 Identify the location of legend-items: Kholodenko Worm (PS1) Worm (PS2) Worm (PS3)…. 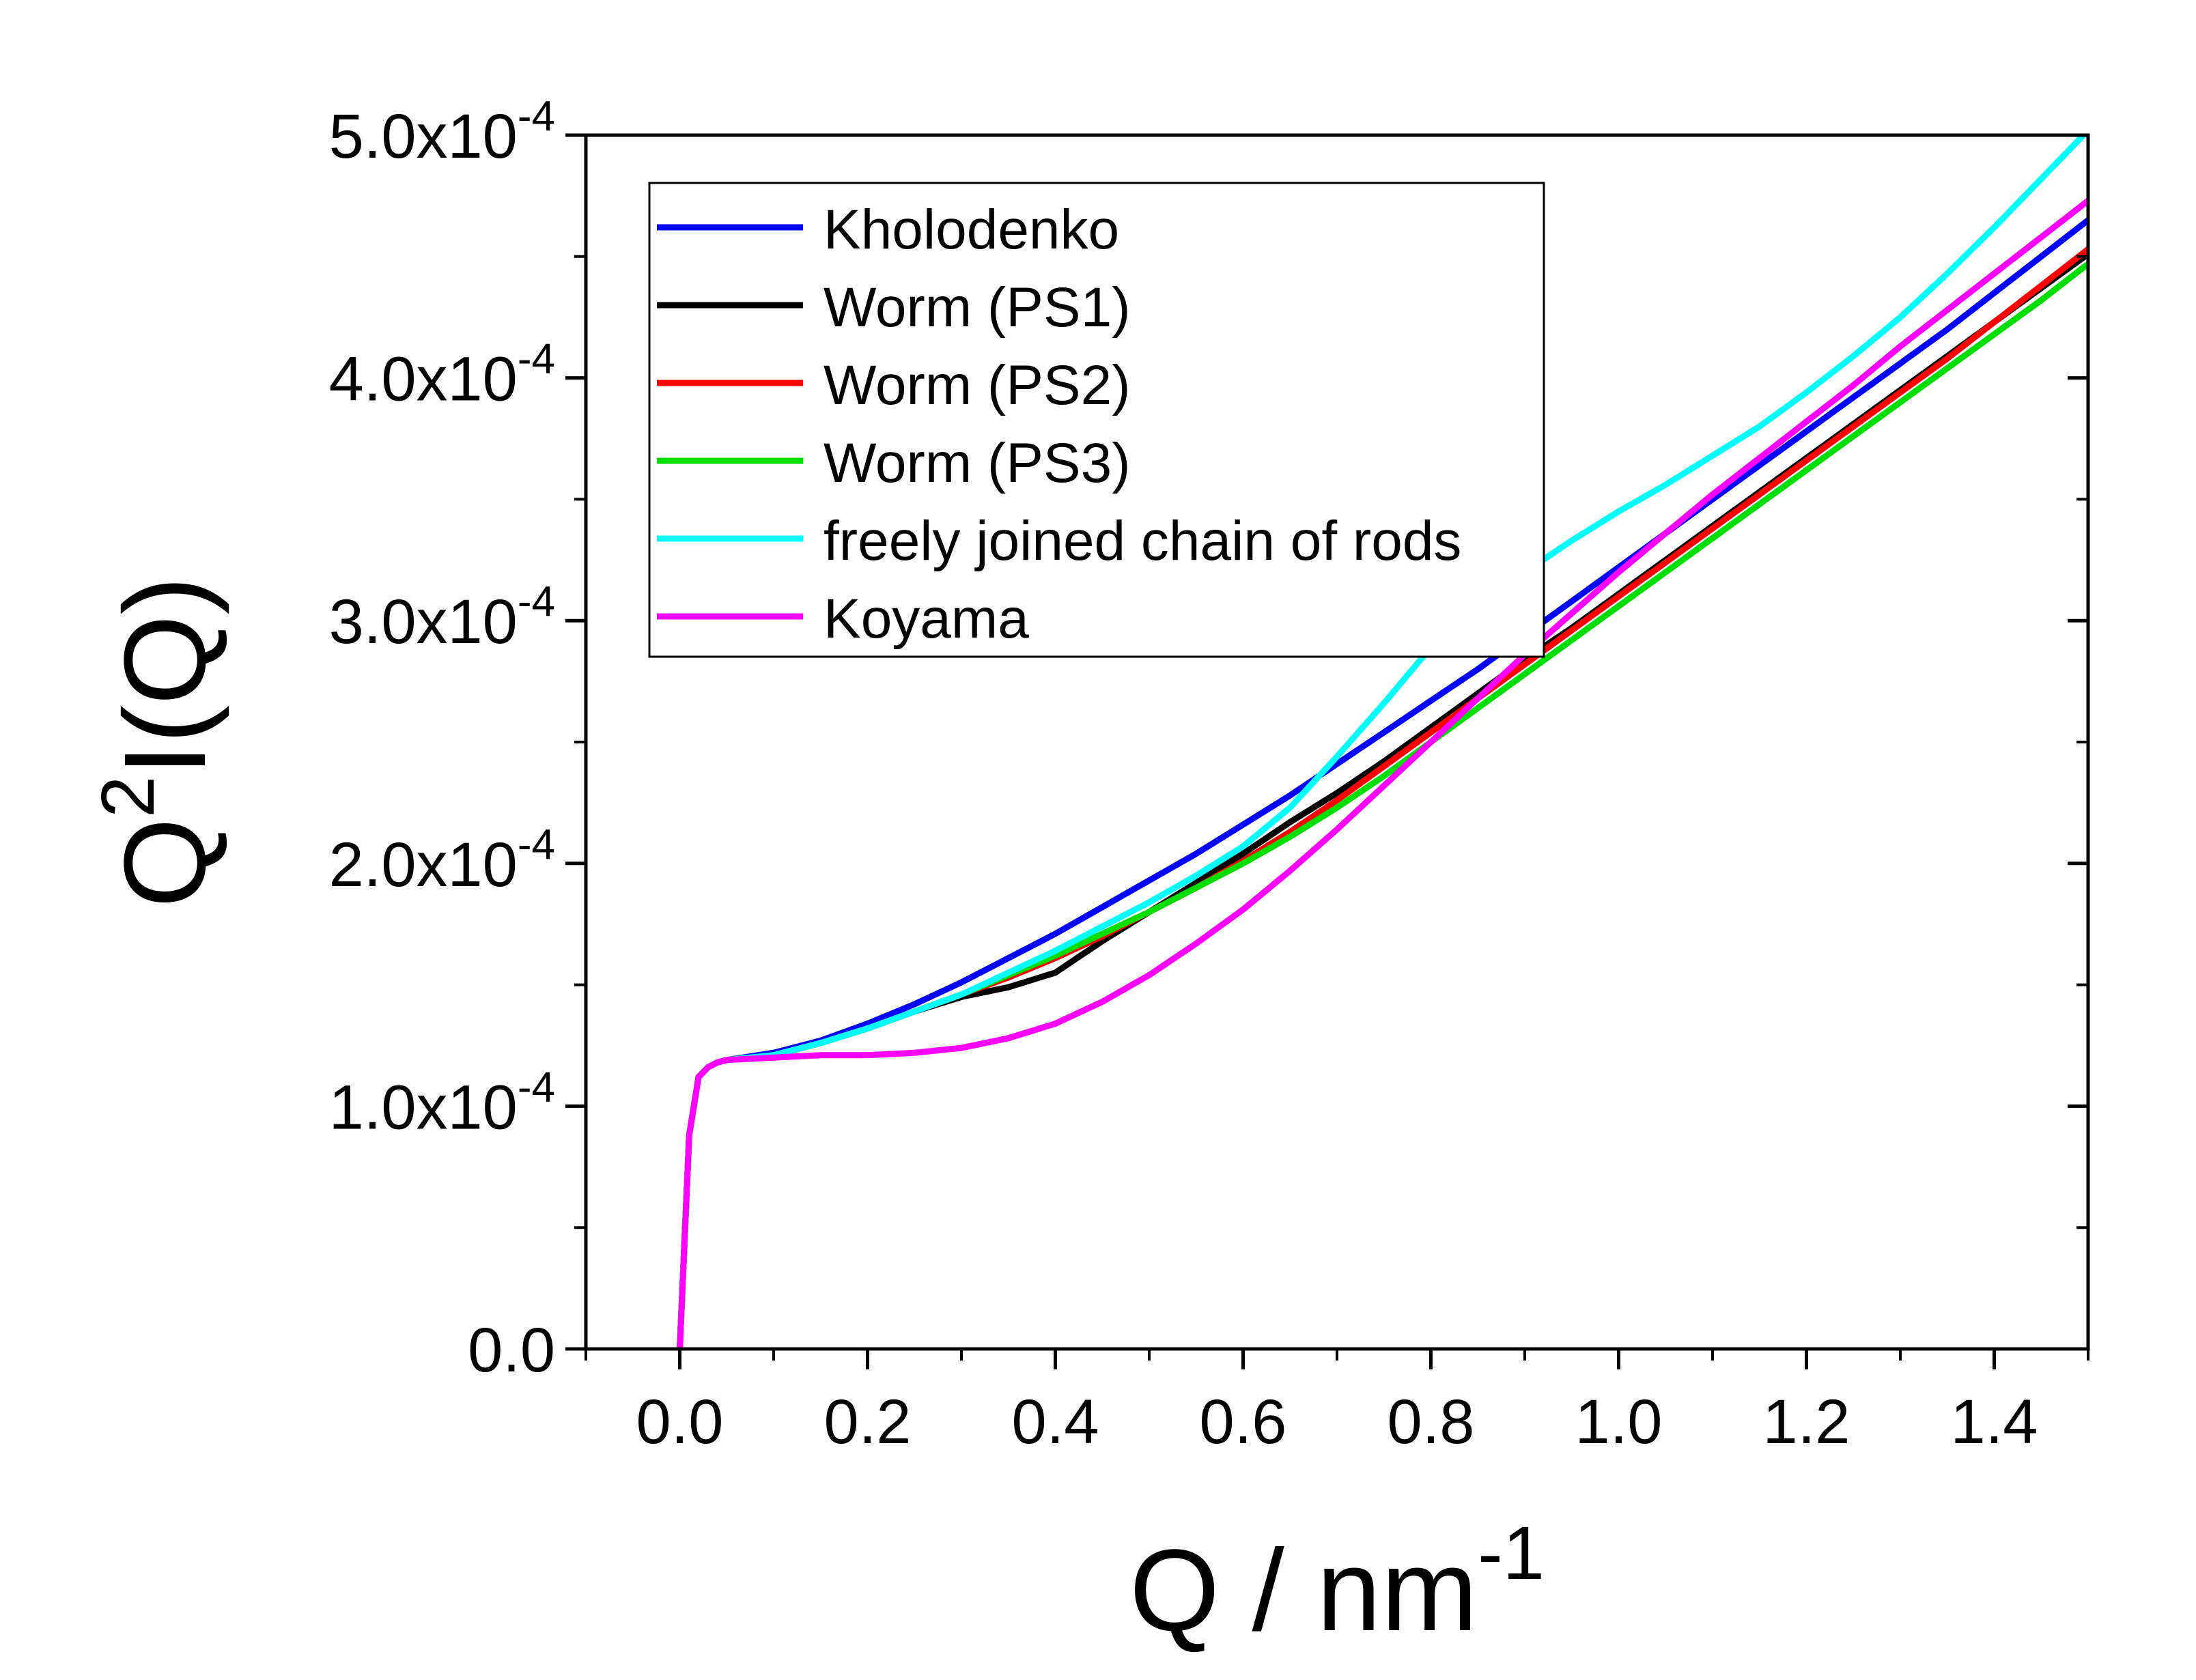
(1059, 424).